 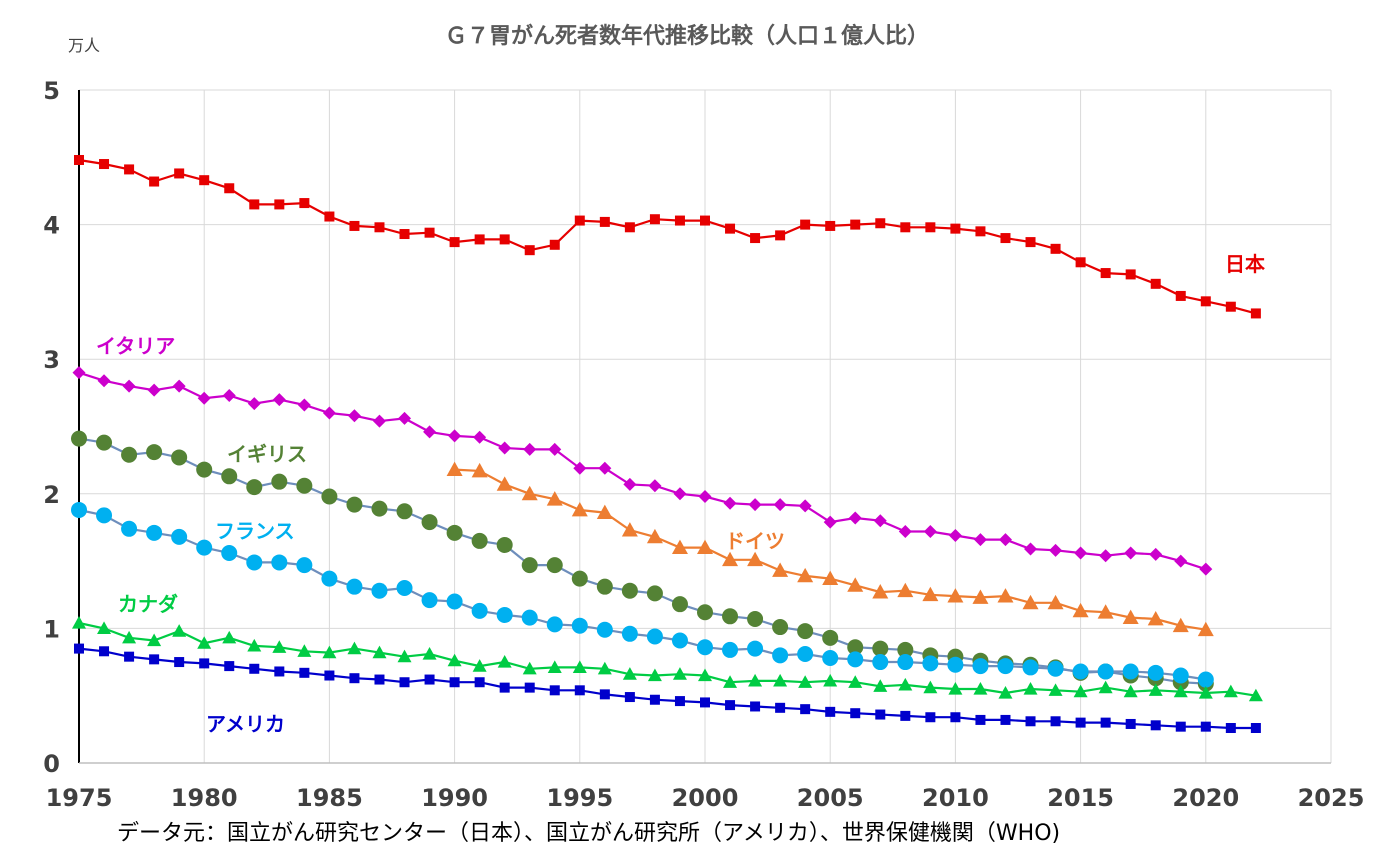 I want to click on usa-series, so click(x=667, y=688).